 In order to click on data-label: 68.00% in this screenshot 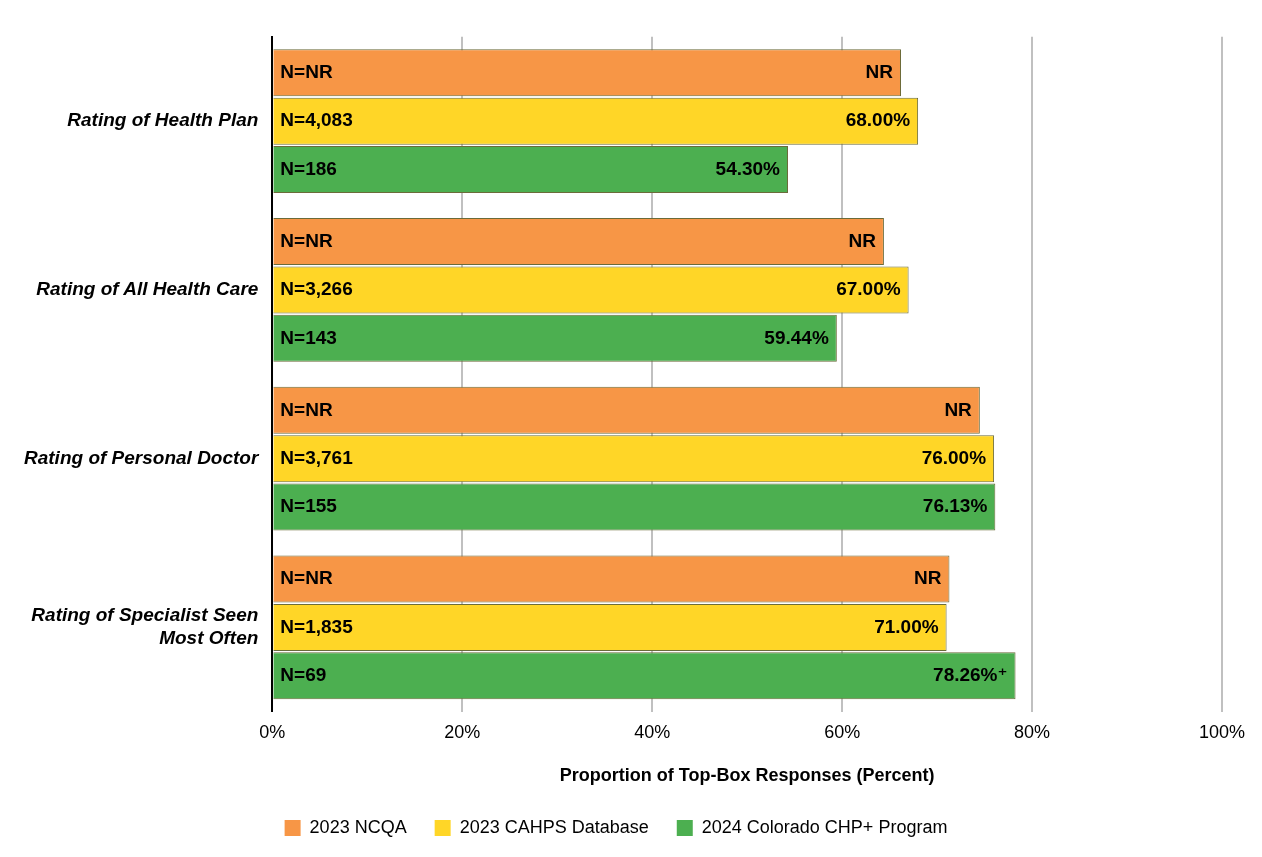, I will do `click(878, 120)`.